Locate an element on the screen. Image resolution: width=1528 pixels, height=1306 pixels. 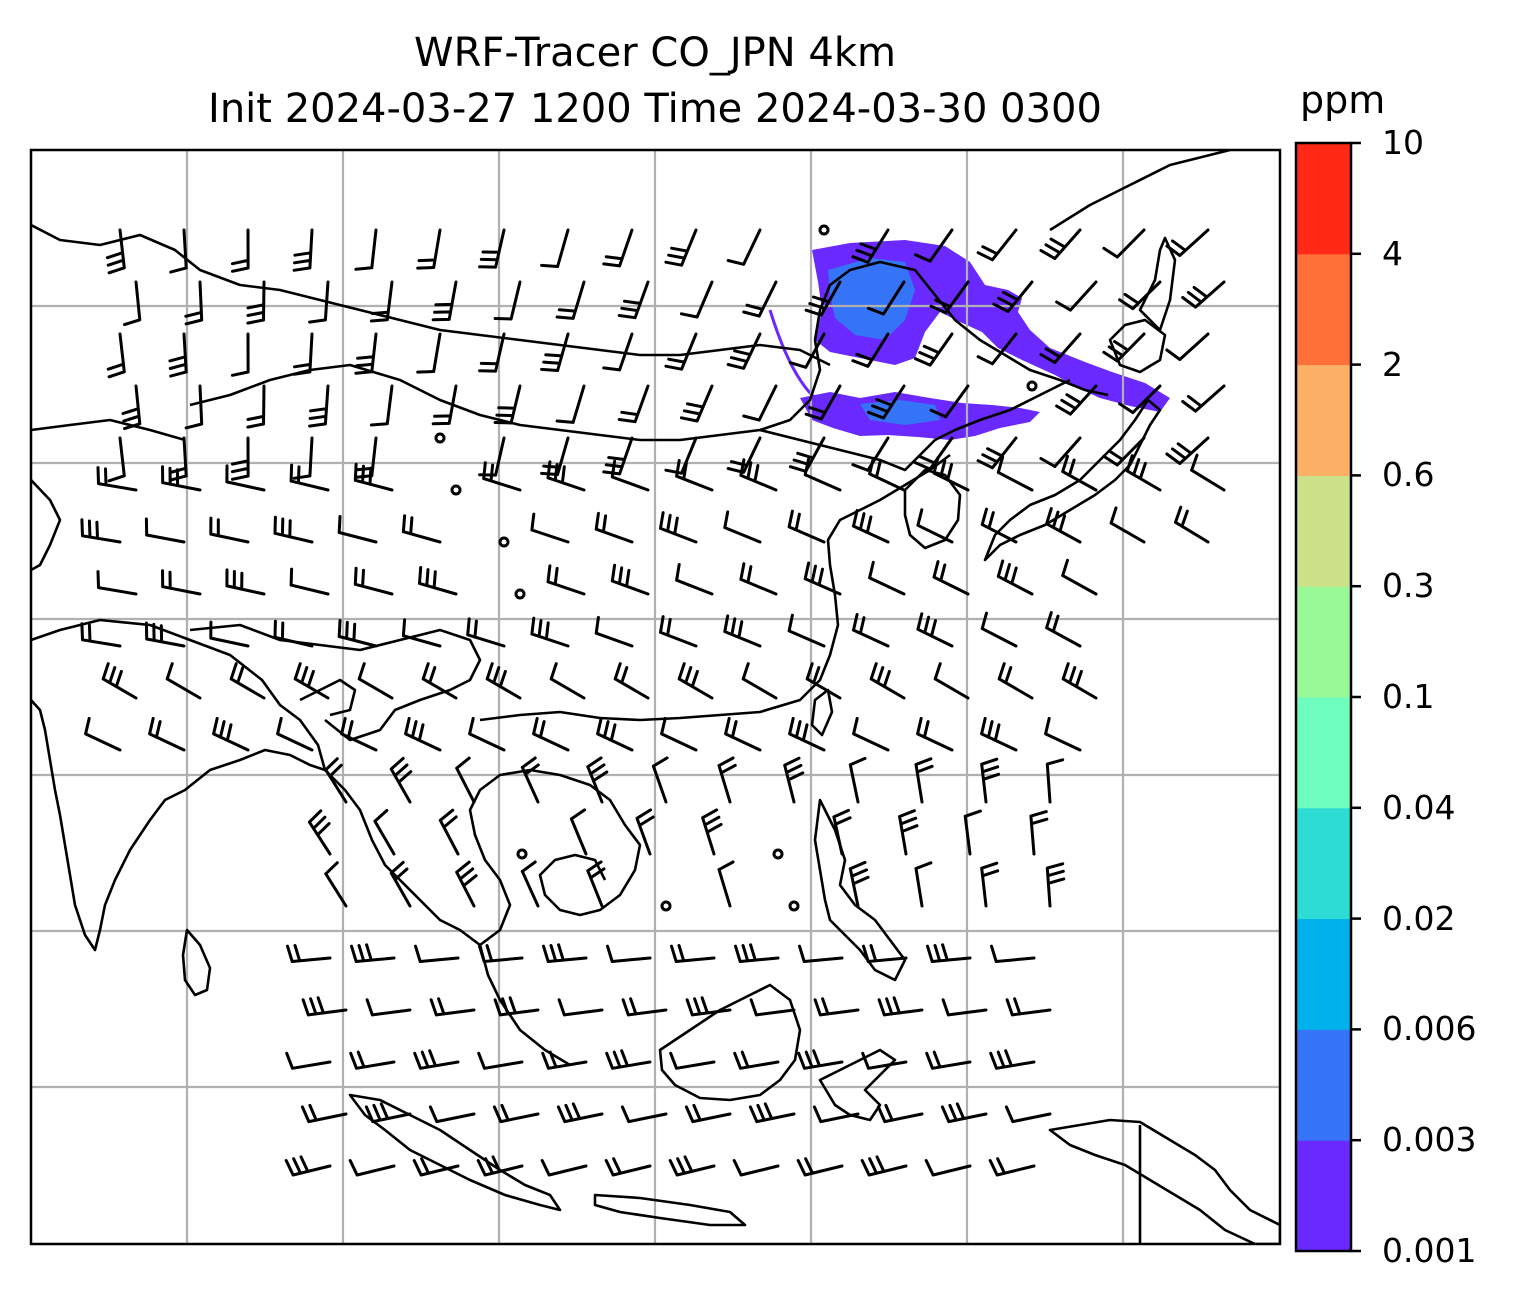
indochina is located at coordinates (555, 857).